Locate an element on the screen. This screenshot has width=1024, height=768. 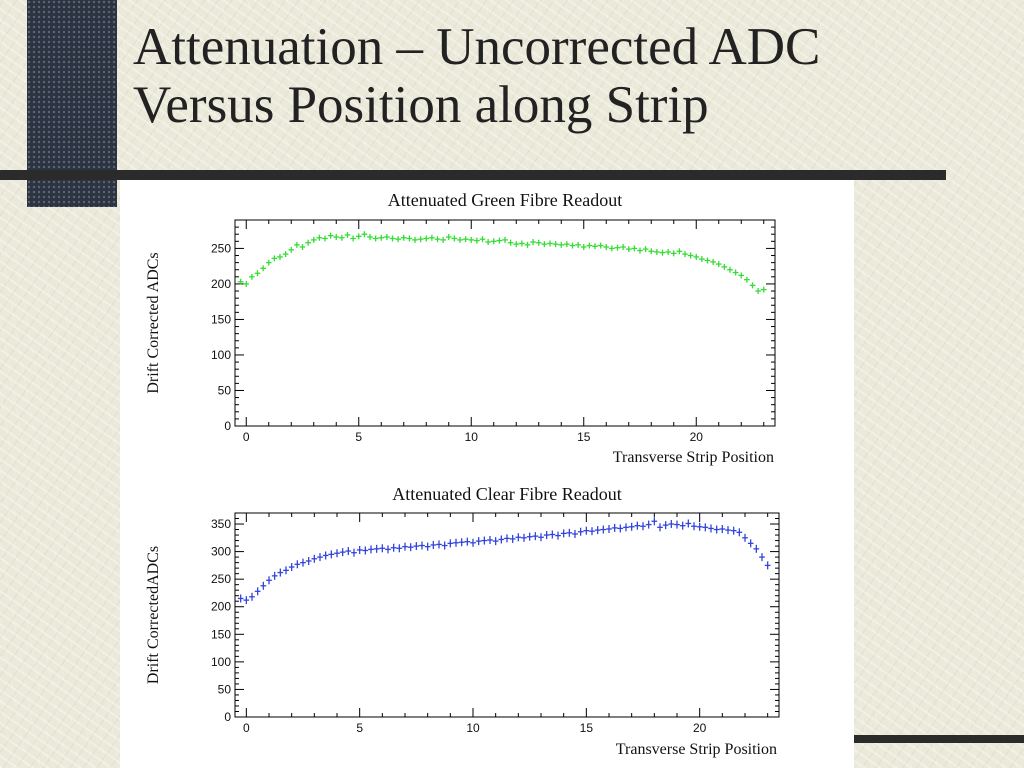
x-tick-label: 5 is located at coordinates (358, 437).